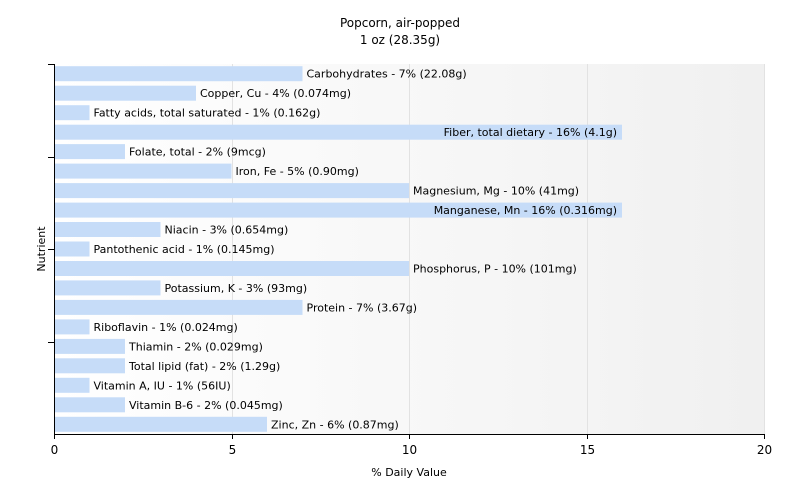 The width and height of the screenshot is (800, 500). I want to click on bar-label-13: Riboflavin - 1% (0.024mg), so click(166, 327).